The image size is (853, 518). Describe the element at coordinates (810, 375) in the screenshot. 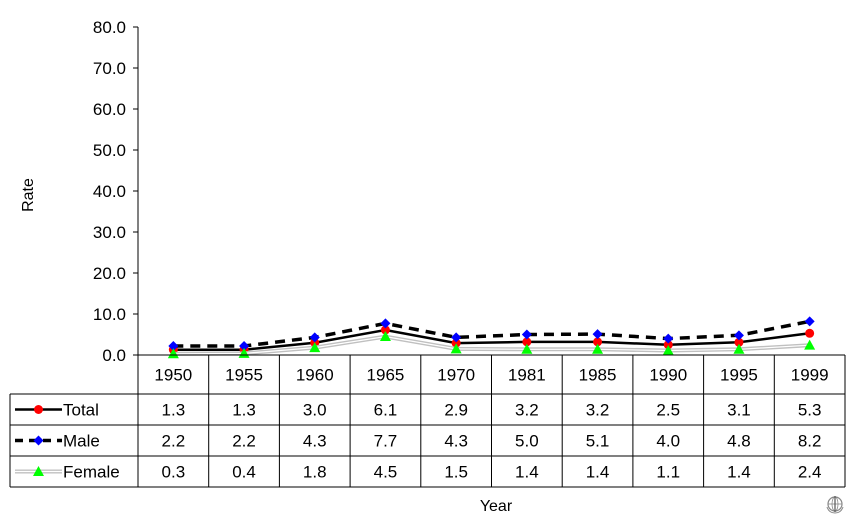

I see `x-tick-label: 1999` at that location.